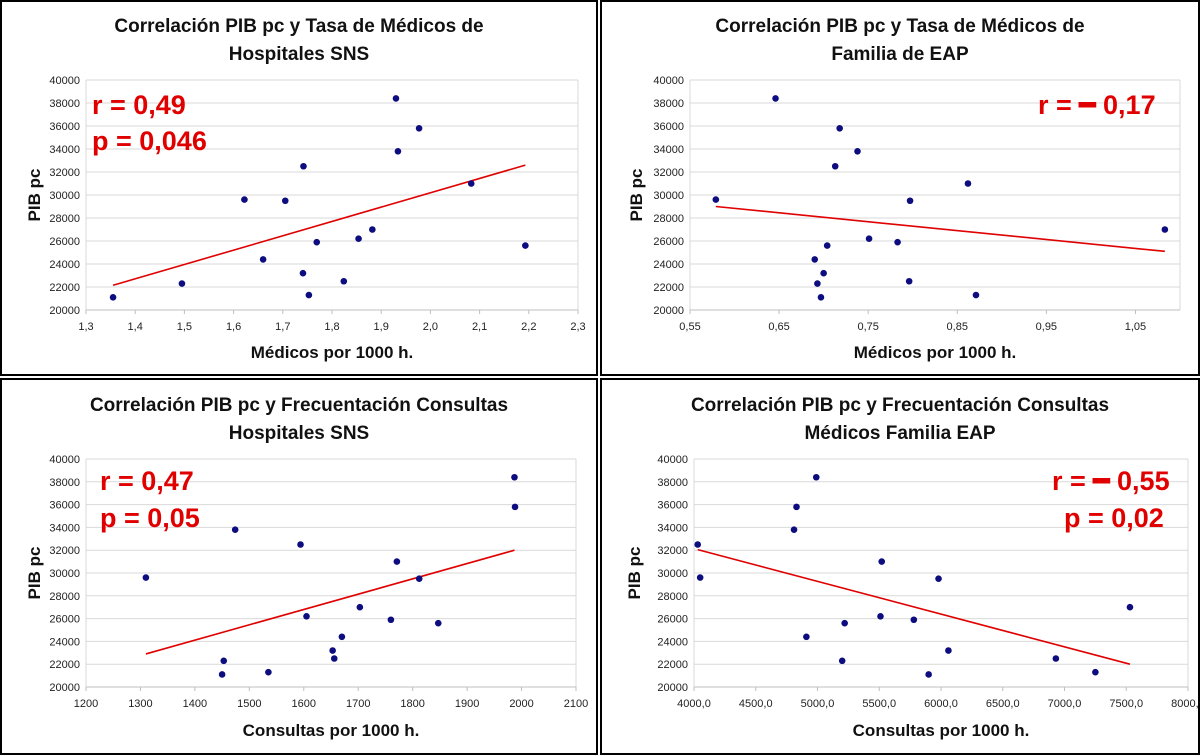 The width and height of the screenshot is (1200, 755). I want to click on x-tick-label: 1,3, so click(85, 327).